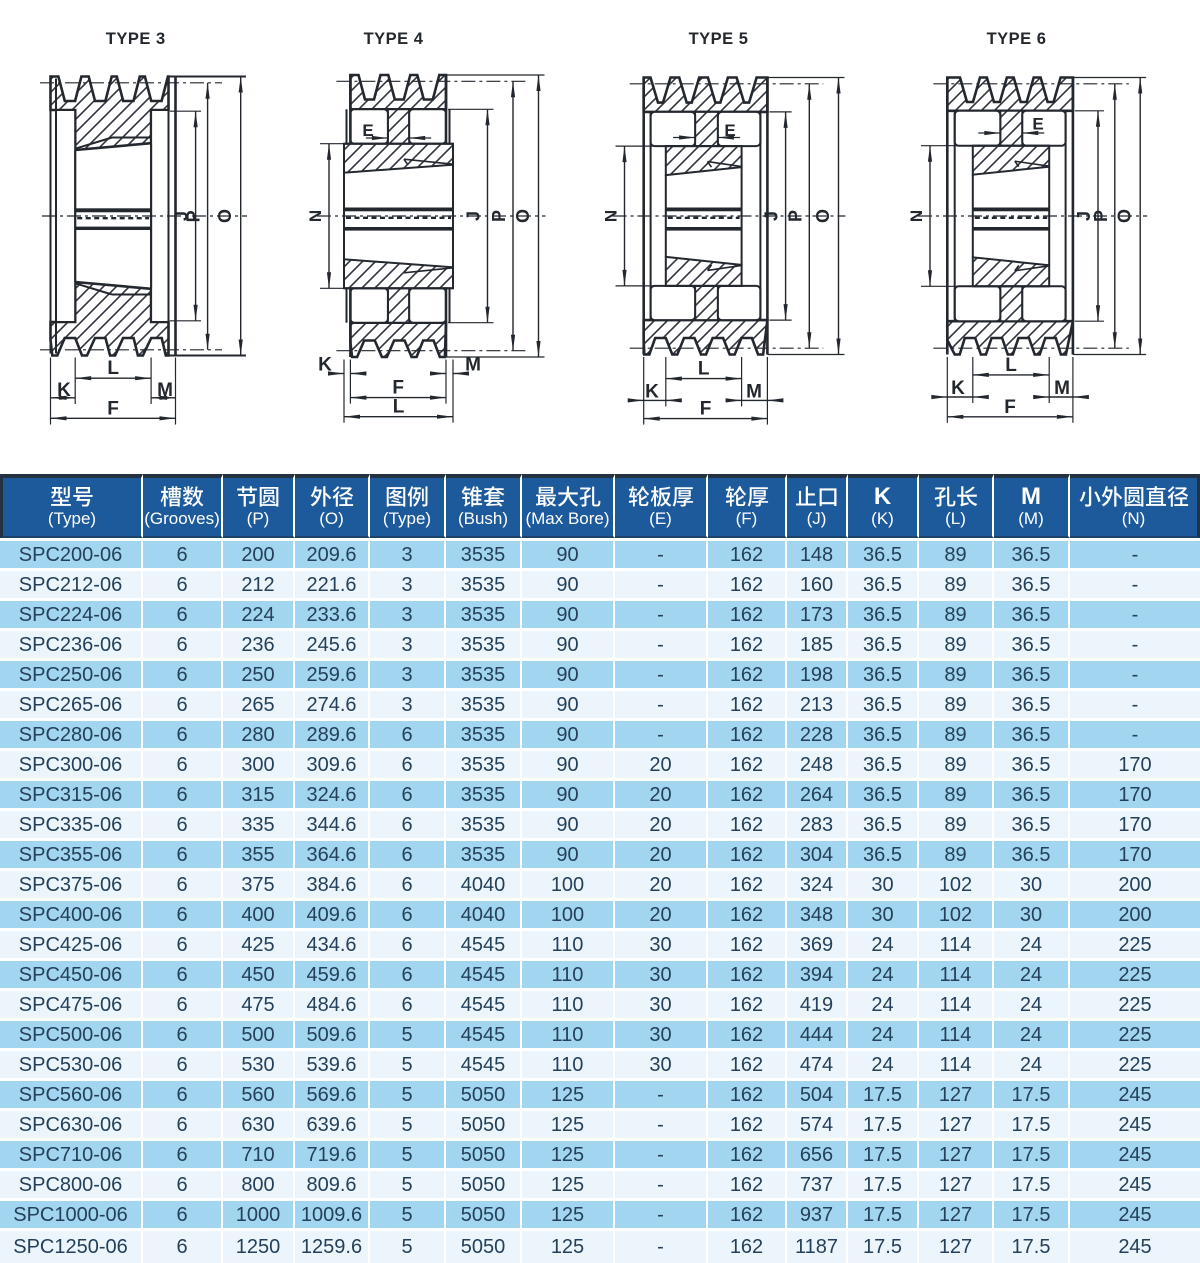  I want to click on svg-text: TYPE 5, so click(719, 39).